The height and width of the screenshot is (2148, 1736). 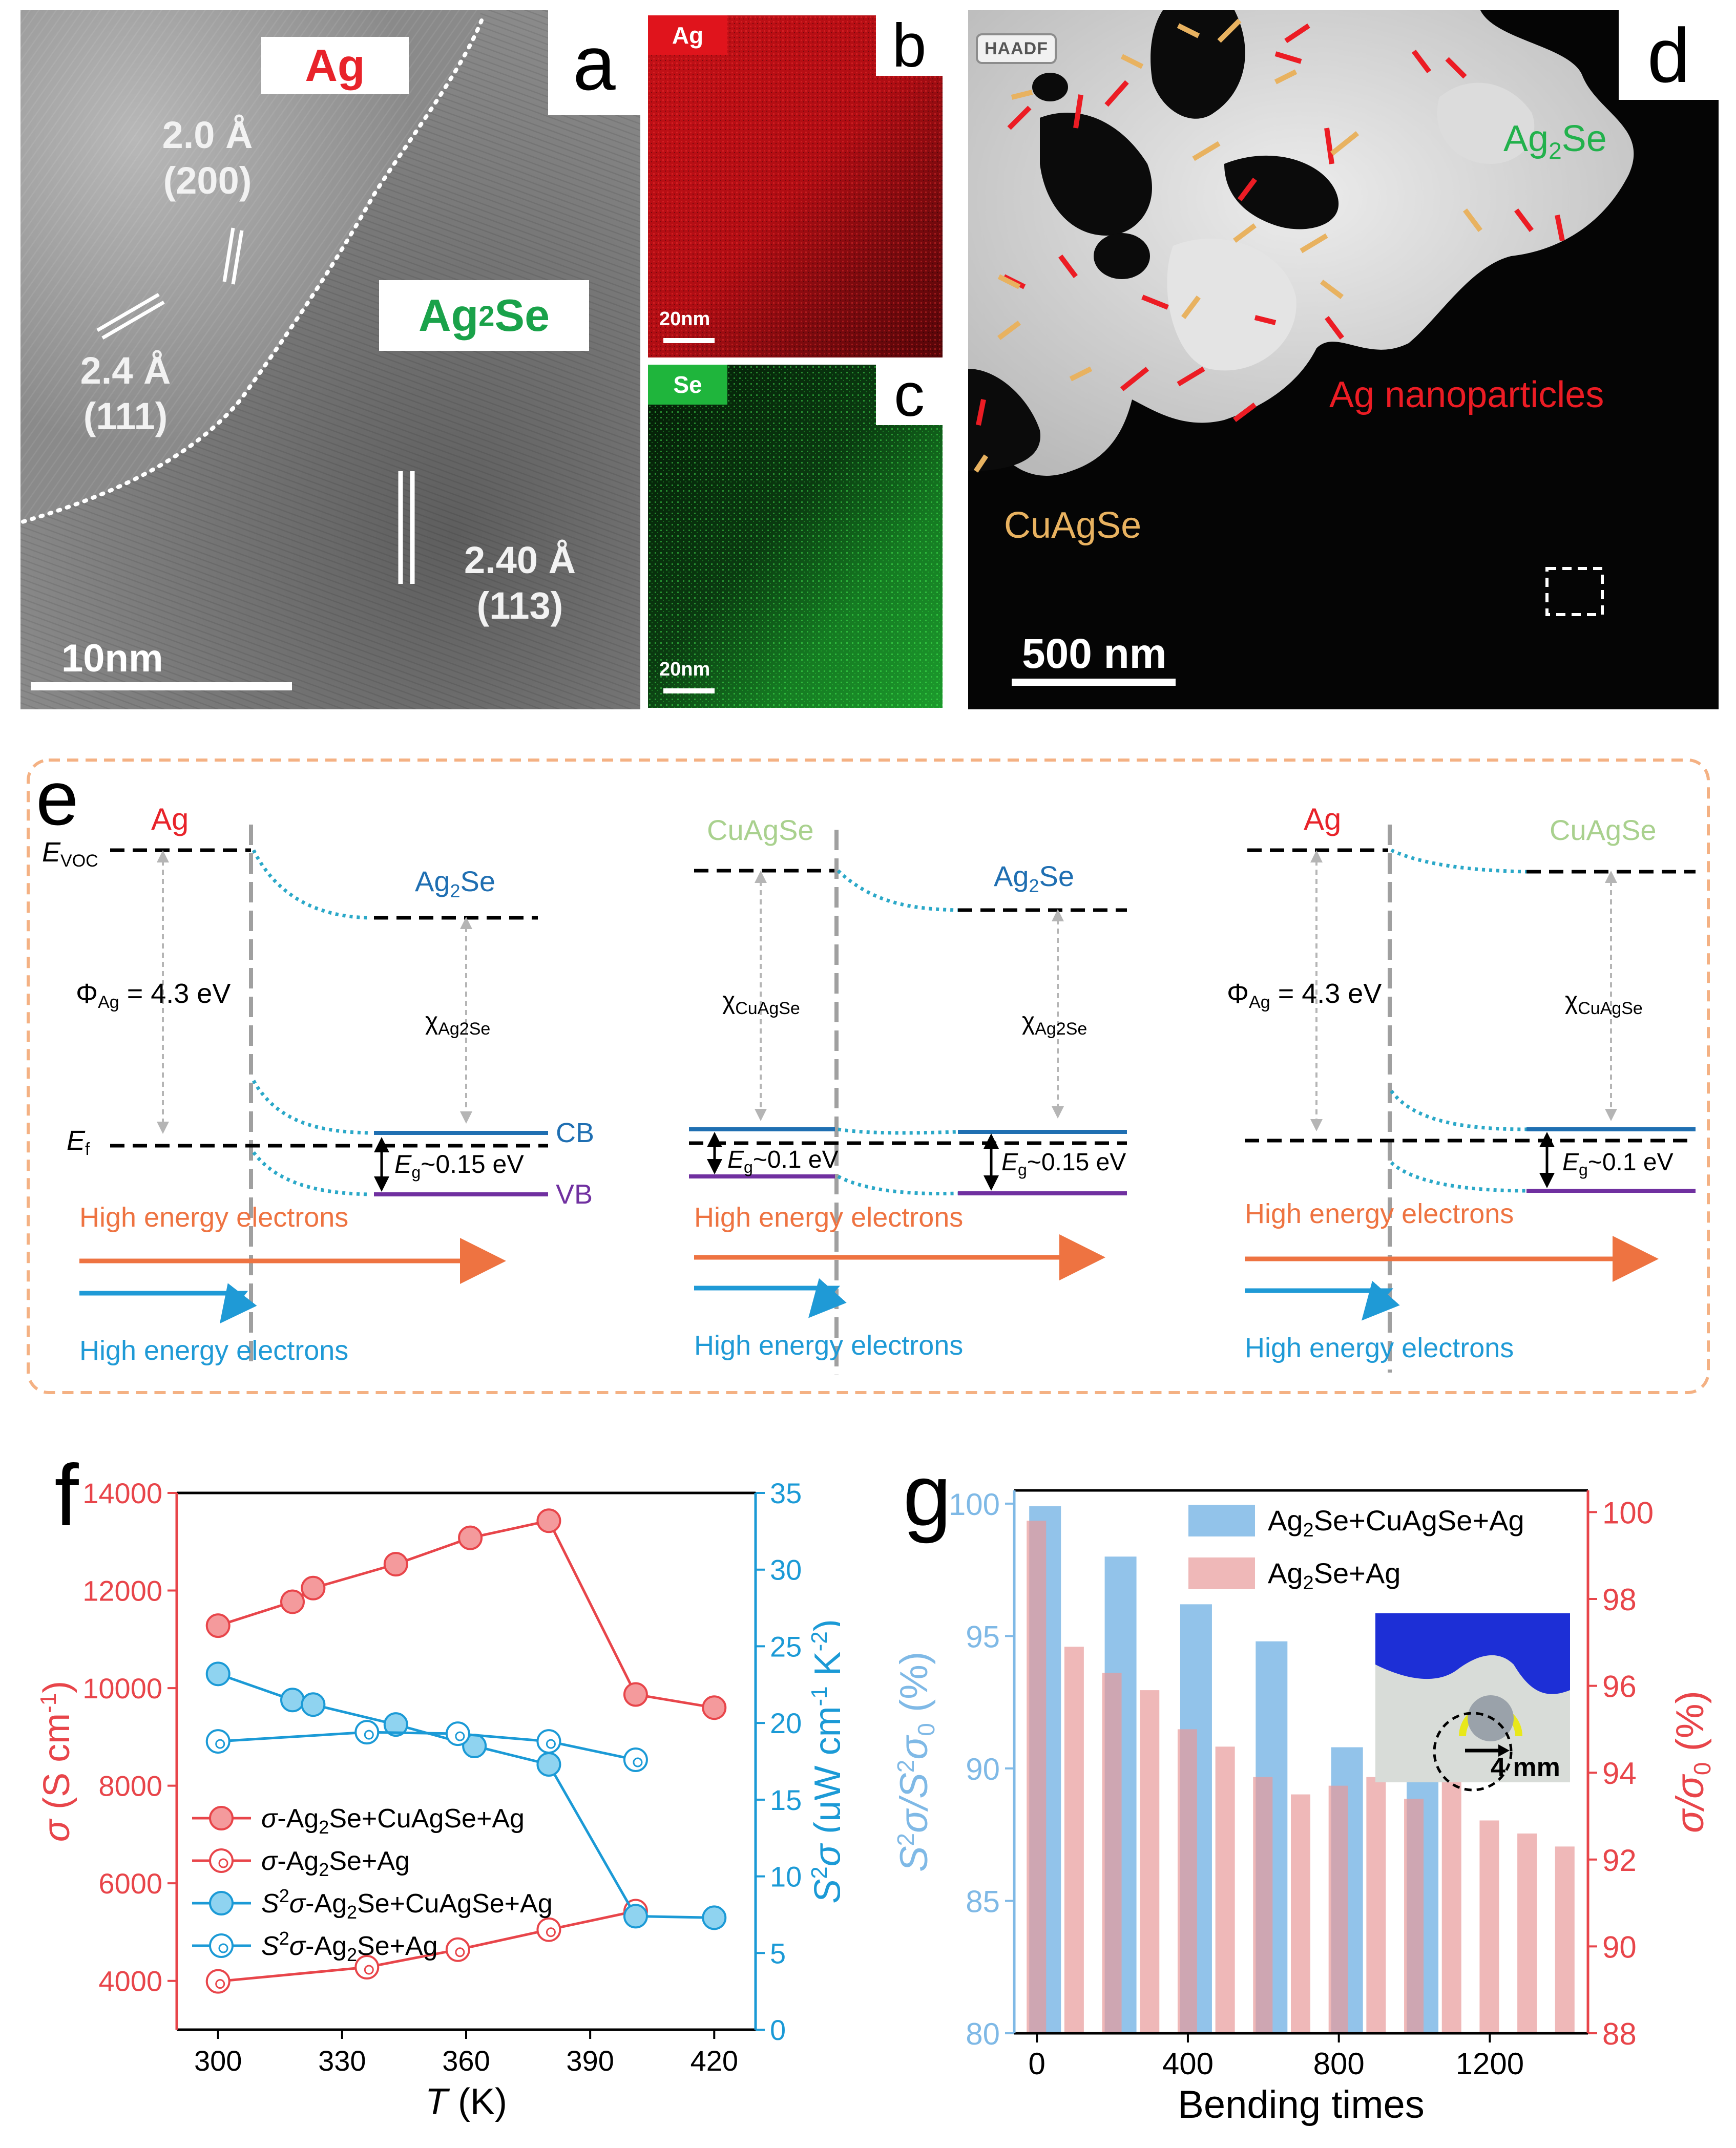 I want to click on g-yl-axis-title: S2σ/S2σ0 (%), so click(x=915, y=1762).